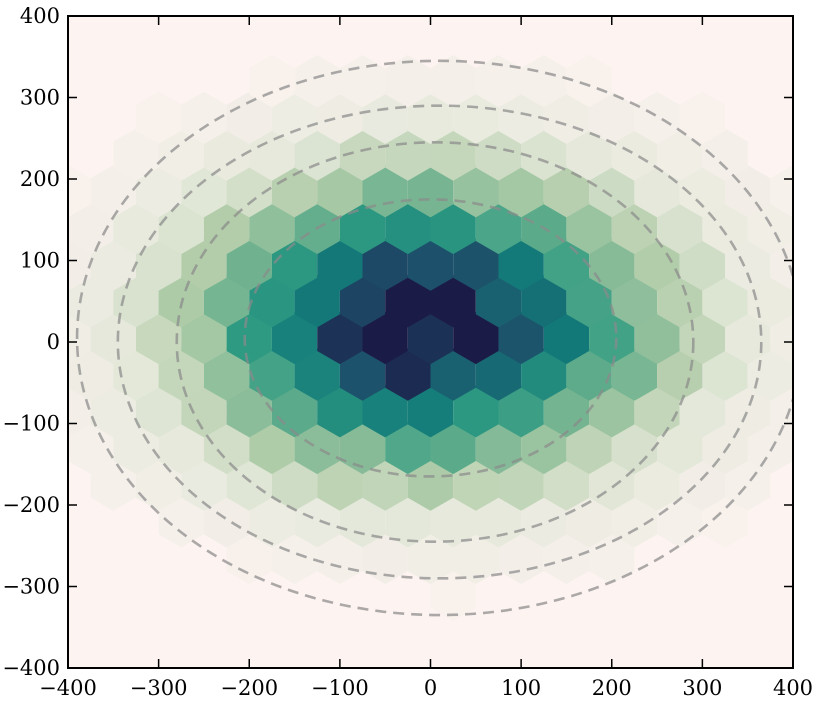 The height and width of the screenshot is (705, 817). Describe the element at coordinates (249, 688) in the screenshot. I see `x-tick-label: −200` at that location.